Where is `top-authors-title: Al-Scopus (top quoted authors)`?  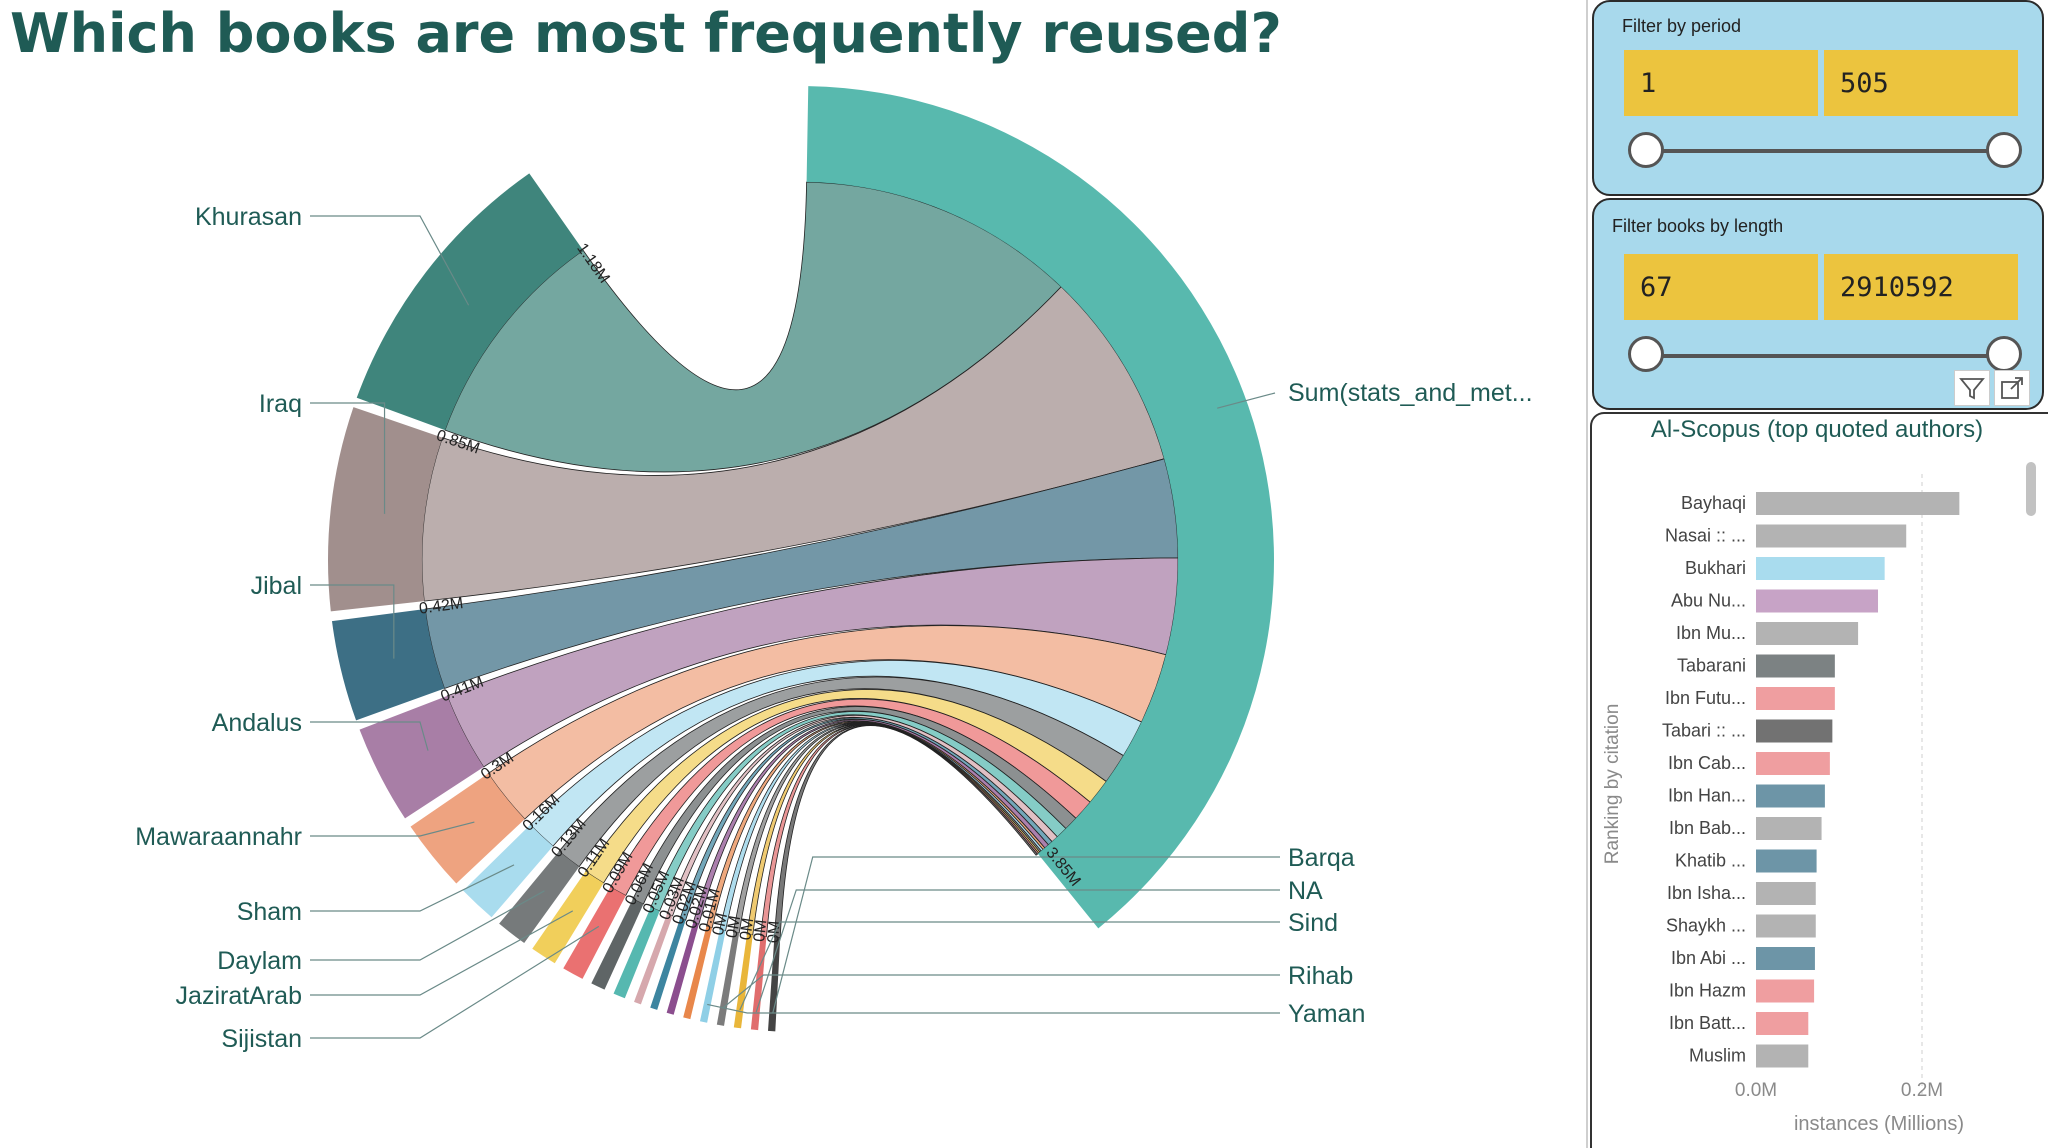
top-authors-title: Al-Scopus (top quoted authors) is located at coordinates (1817, 429).